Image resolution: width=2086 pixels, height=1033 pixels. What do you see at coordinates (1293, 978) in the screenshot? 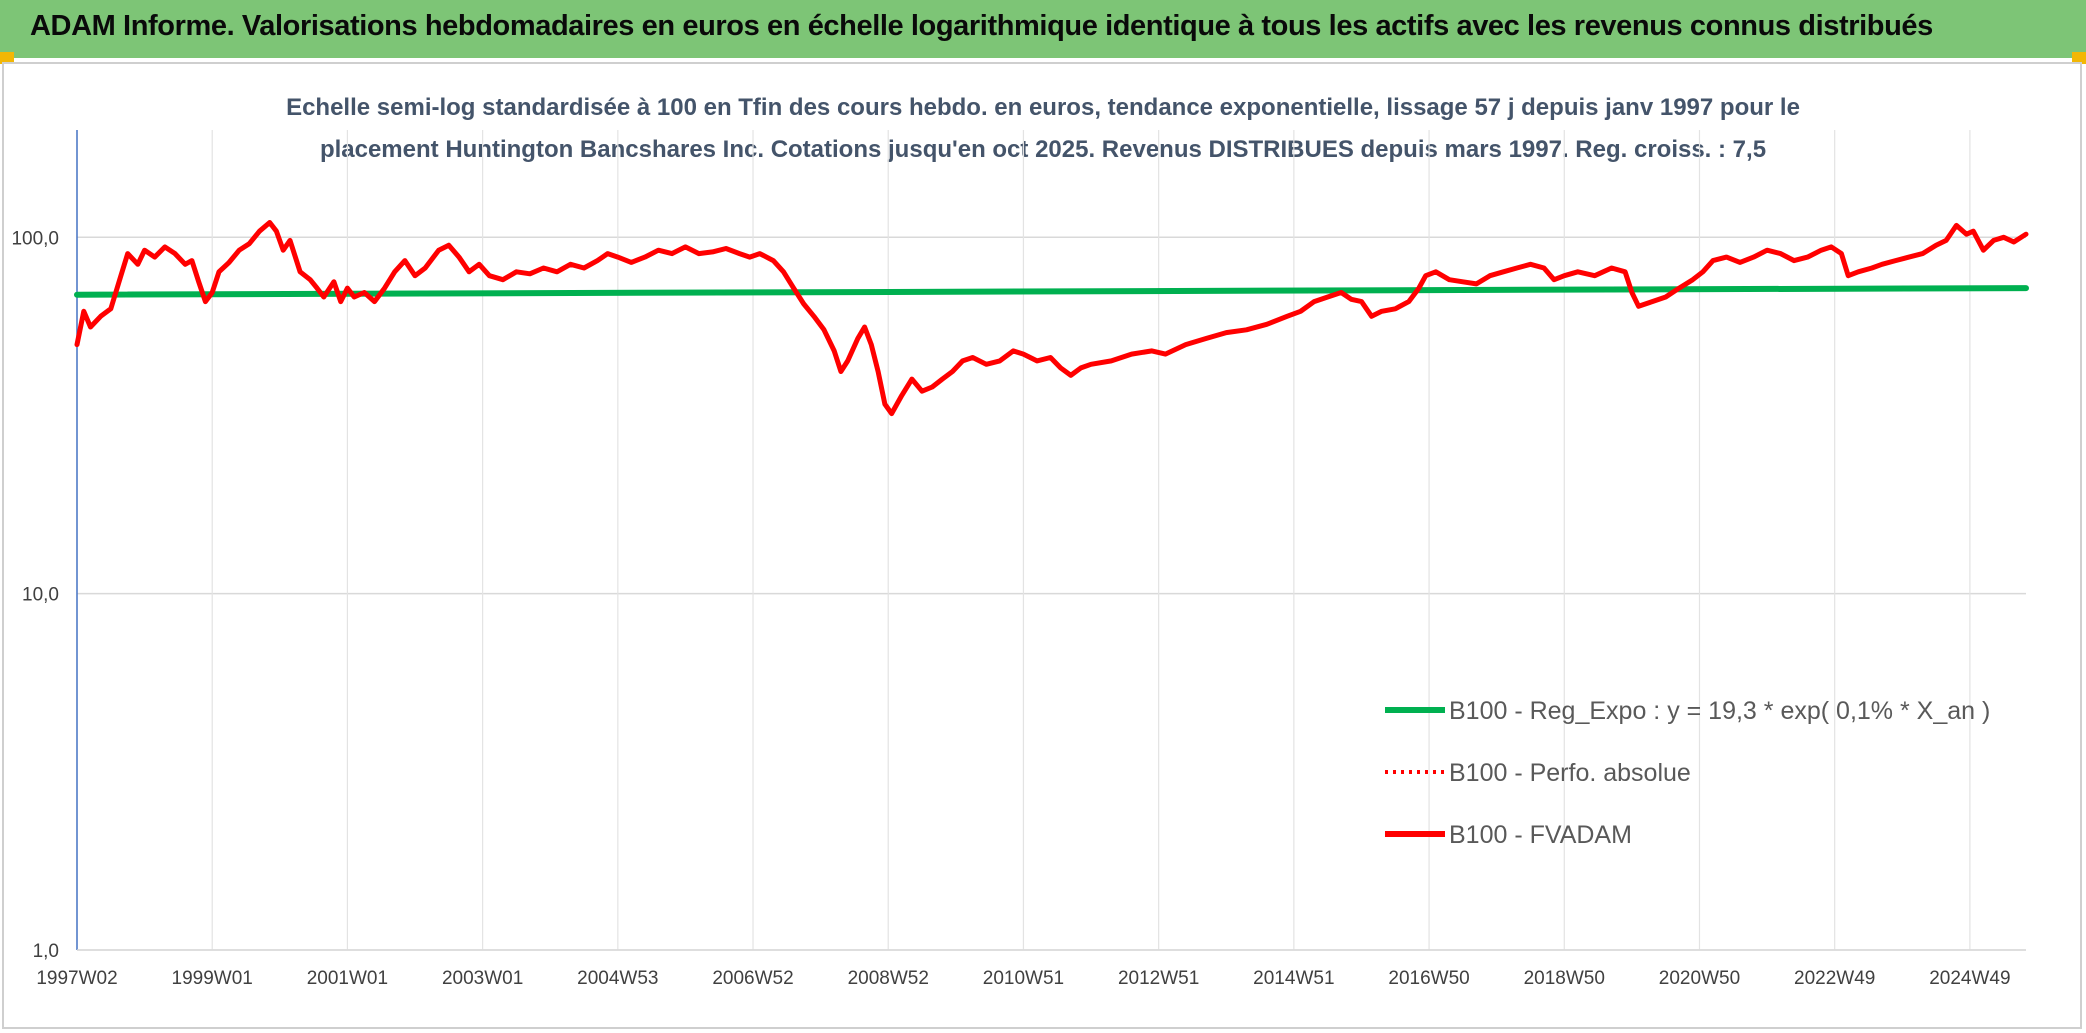
I see `x-tick-label: 2014W51` at bounding box center [1293, 978].